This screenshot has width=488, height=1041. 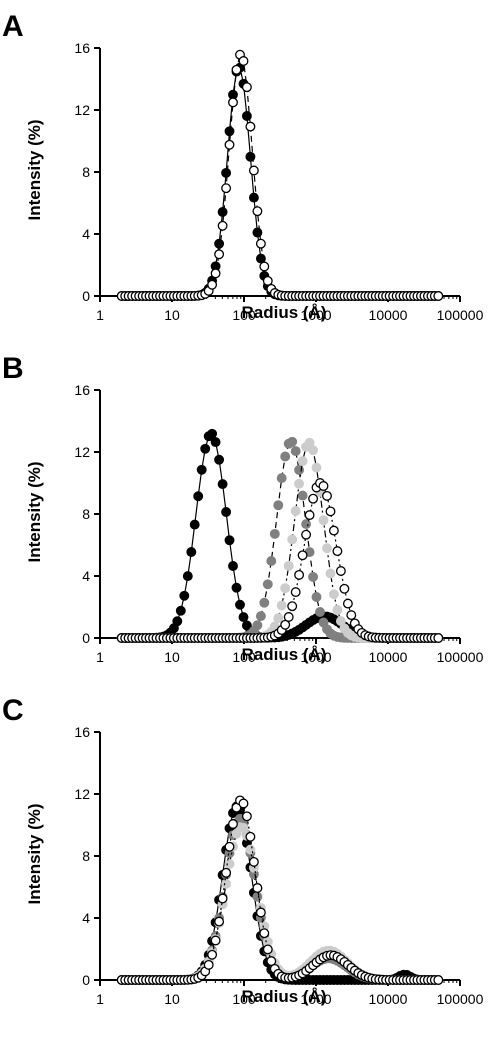 What do you see at coordinates (13, 368) in the screenshot?
I see `panel-letter: B` at bounding box center [13, 368].